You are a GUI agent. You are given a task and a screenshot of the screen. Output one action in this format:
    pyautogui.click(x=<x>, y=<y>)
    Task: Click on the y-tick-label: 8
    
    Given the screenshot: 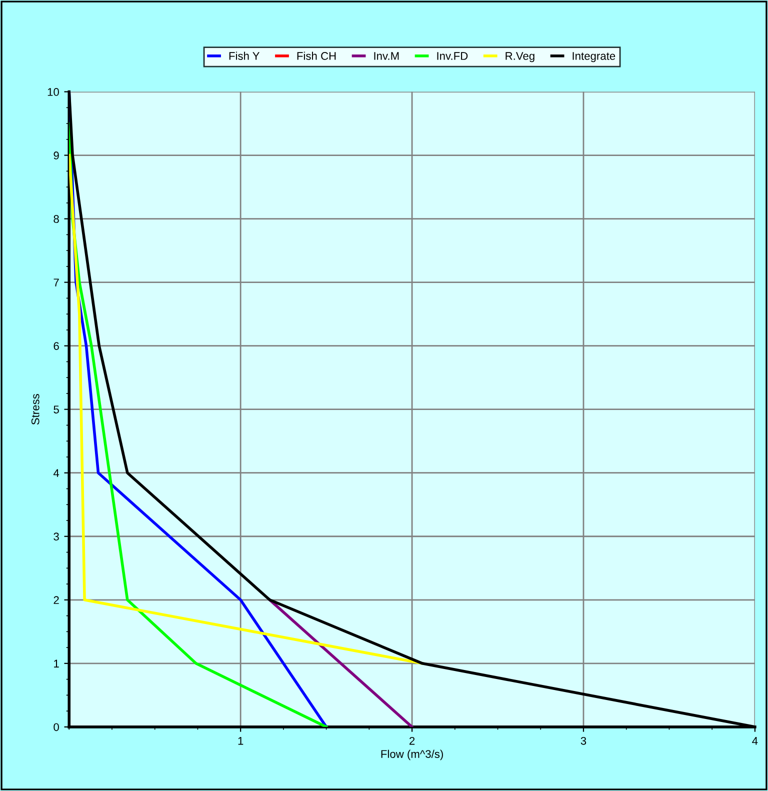 What is the action you would take?
    pyautogui.click(x=56, y=219)
    